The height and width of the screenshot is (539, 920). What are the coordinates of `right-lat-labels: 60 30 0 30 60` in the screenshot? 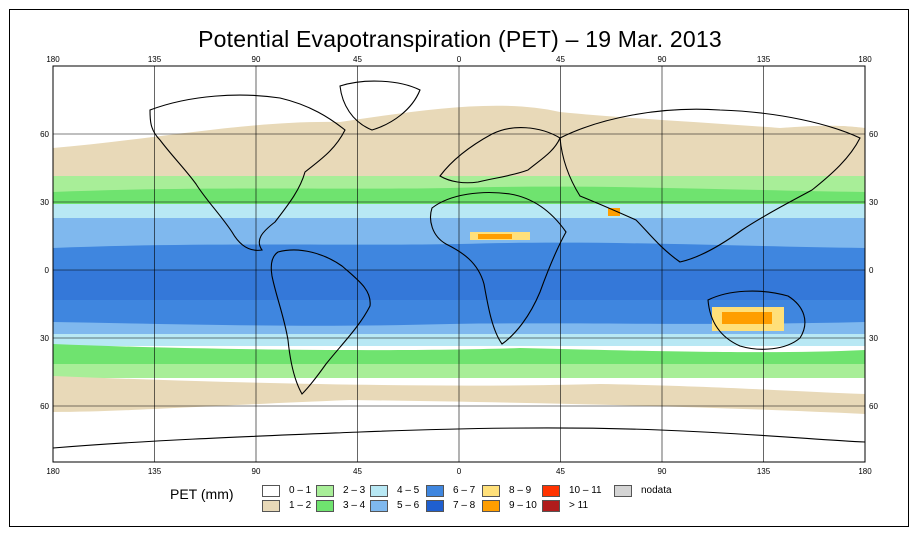 It's located at (873, 270).